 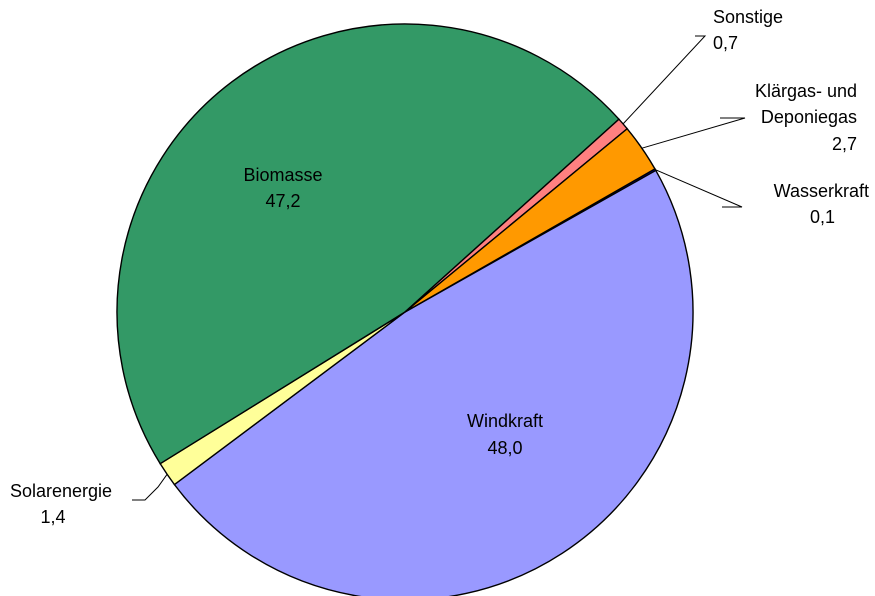 What do you see at coordinates (52, 517) in the screenshot?
I see `label-solarenergie-value: 1,4` at bounding box center [52, 517].